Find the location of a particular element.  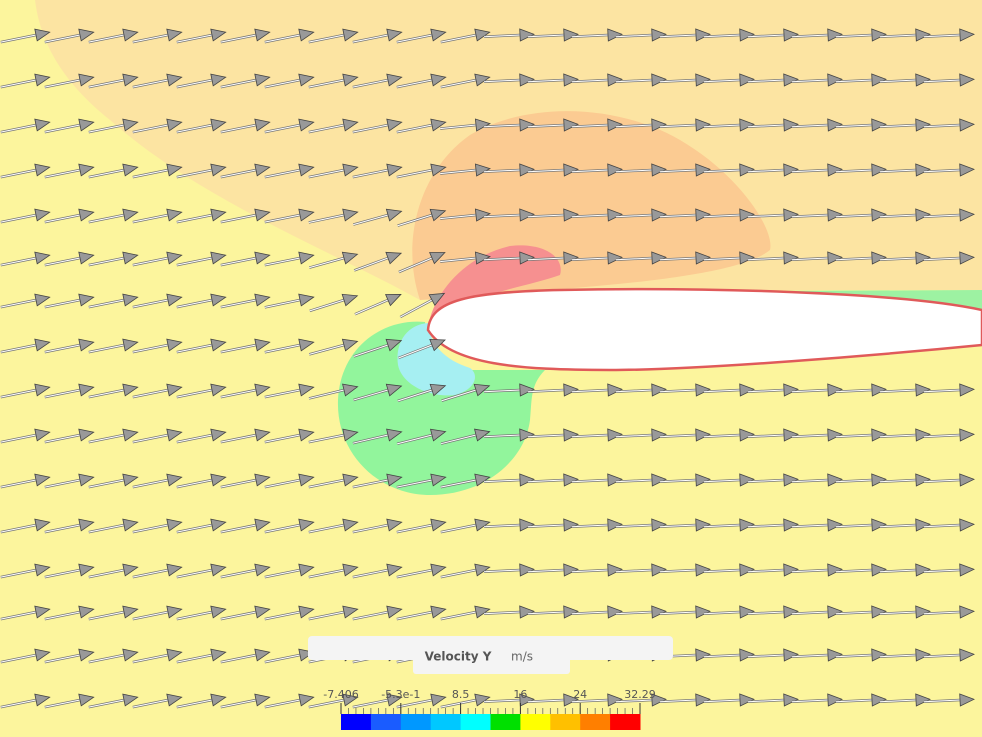

colorbar-segment is located at coordinates (565, 722).